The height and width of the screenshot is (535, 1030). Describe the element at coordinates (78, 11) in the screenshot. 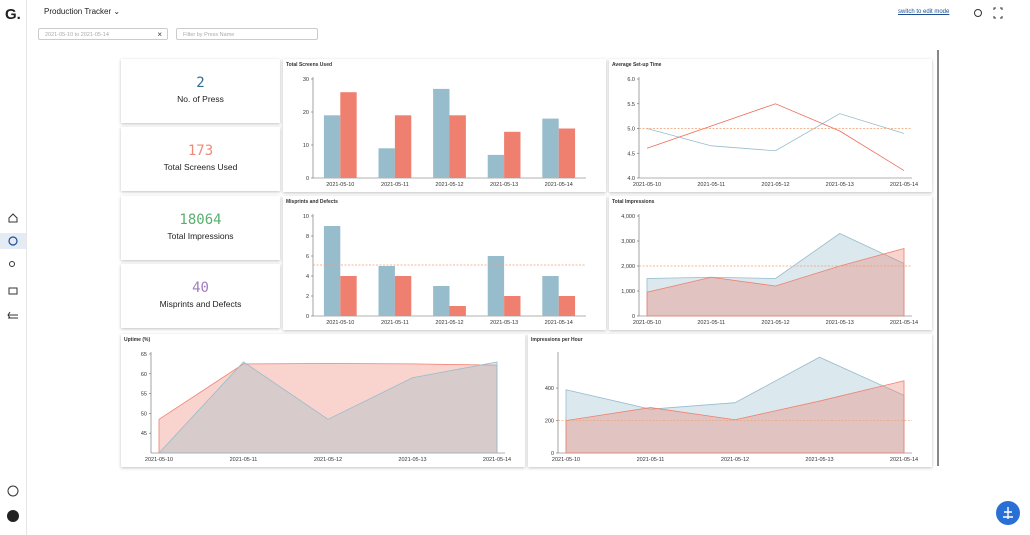

I see `title-text: Production Tracker` at that location.